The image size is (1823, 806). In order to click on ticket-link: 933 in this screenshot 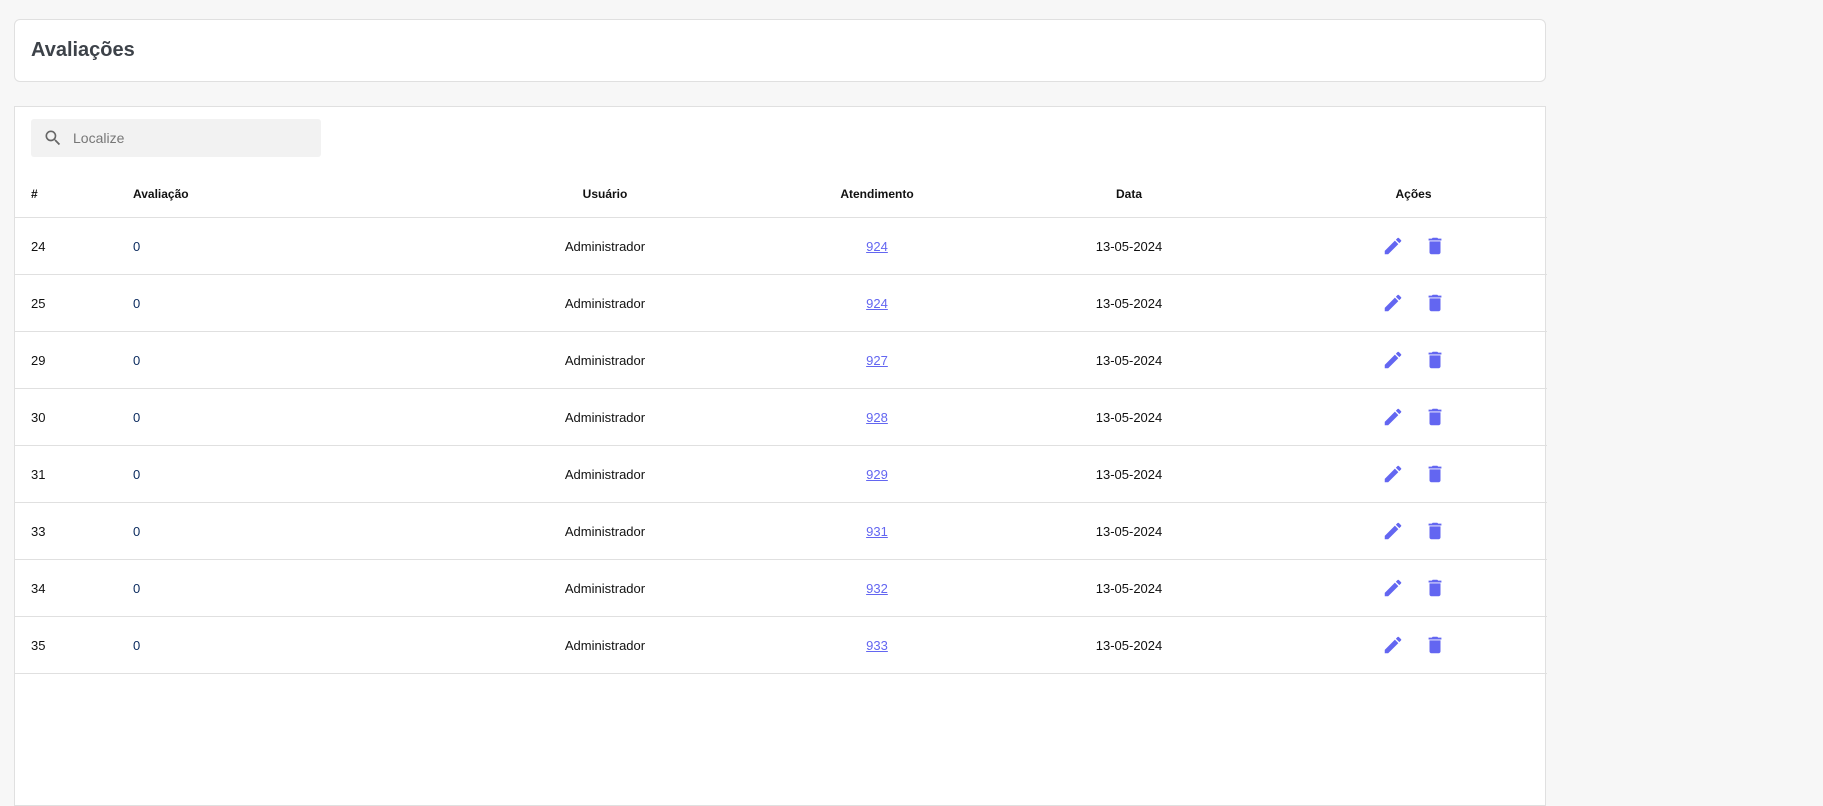, I will do `click(877, 645)`.